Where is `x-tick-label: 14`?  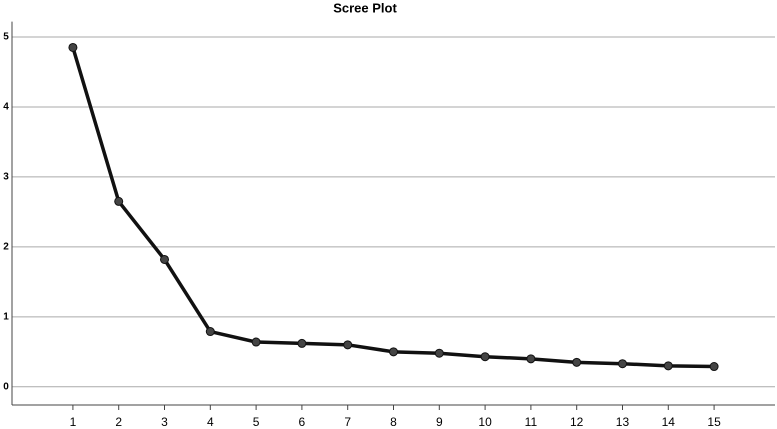 x-tick-label: 14 is located at coordinates (669, 422).